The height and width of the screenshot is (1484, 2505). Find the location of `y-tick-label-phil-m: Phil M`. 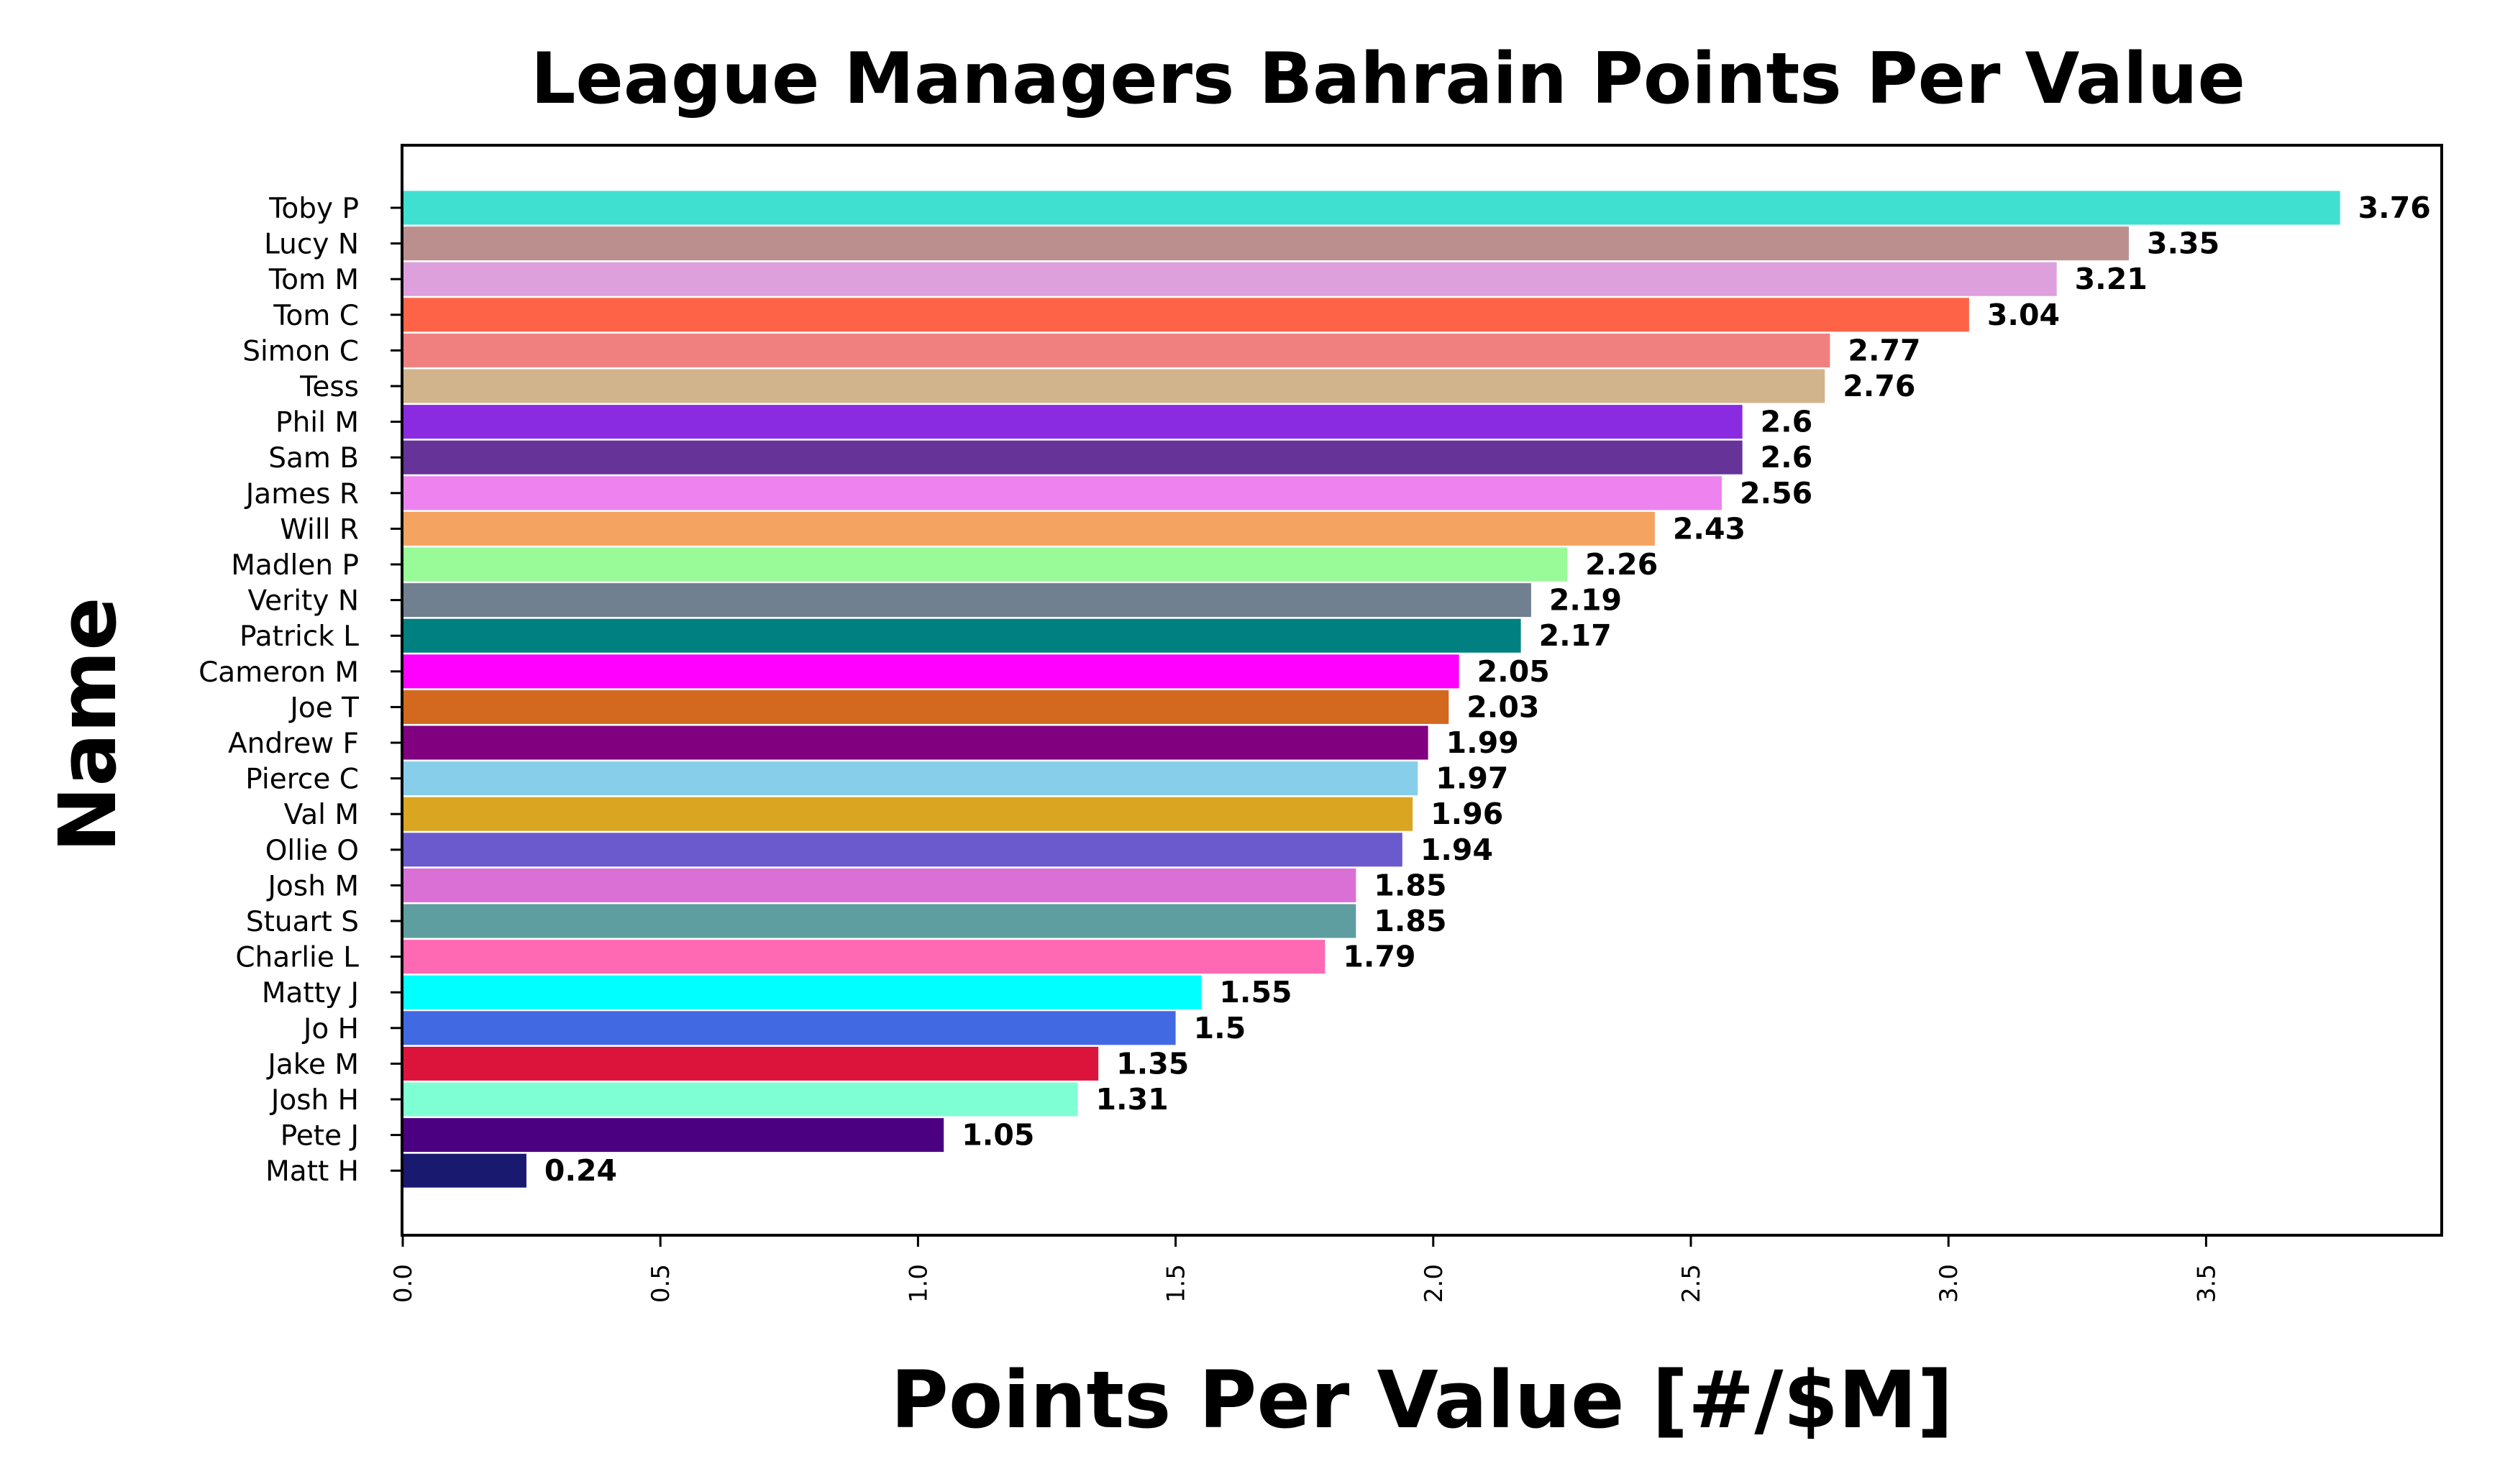

y-tick-label-phil-m: Phil M is located at coordinates (317, 423).